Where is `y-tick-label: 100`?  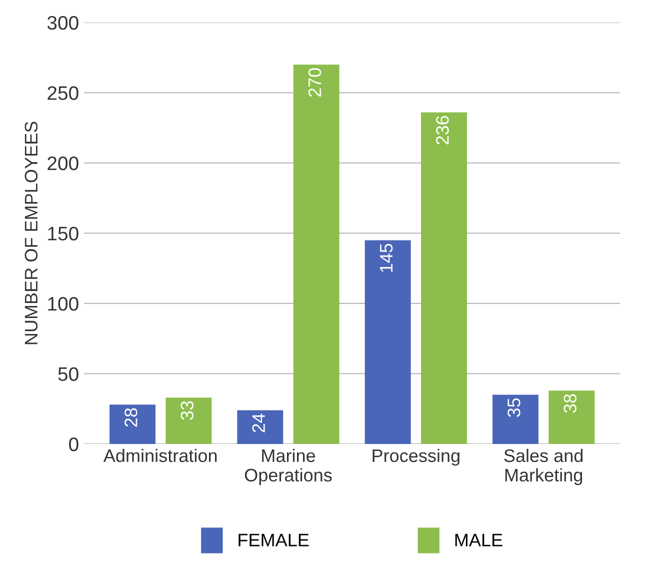 y-tick-label: 100 is located at coordinates (63, 303).